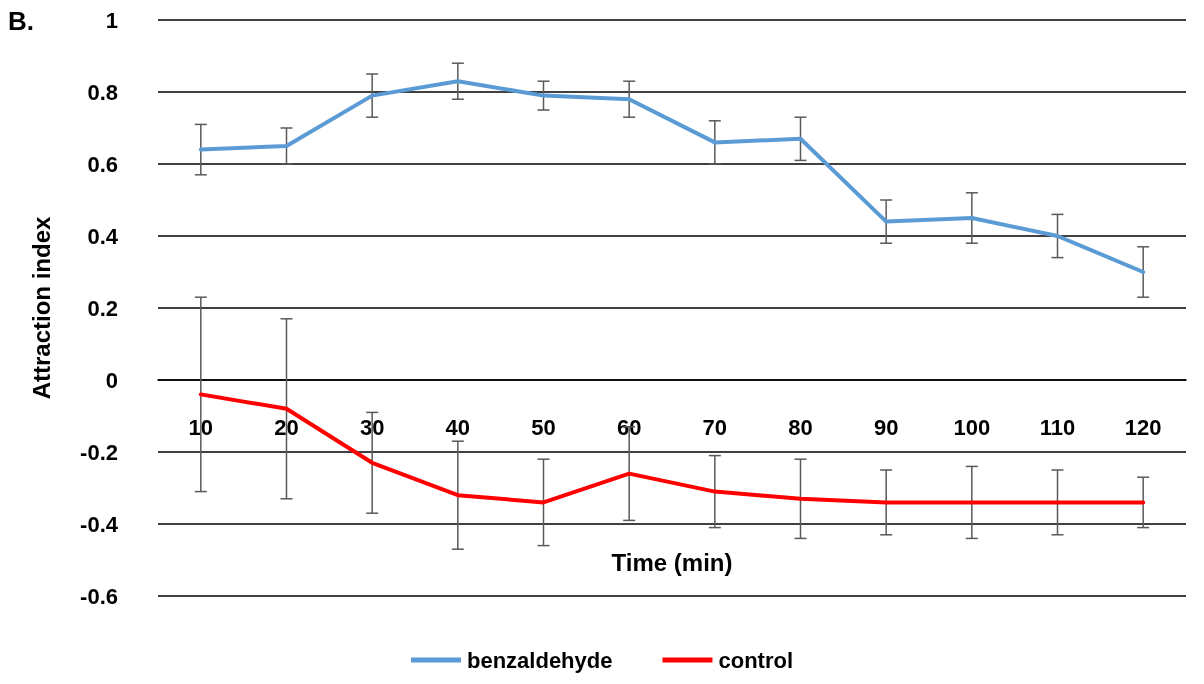 The image size is (1204, 684). What do you see at coordinates (756, 660) in the screenshot?
I see `legend-label: control` at bounding box center [756, 660].